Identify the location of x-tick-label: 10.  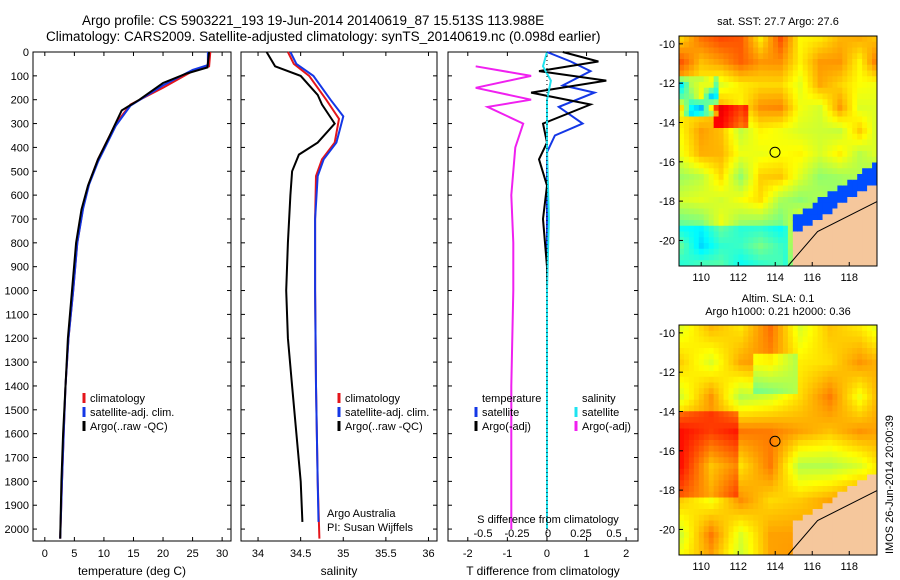
(104, 554).